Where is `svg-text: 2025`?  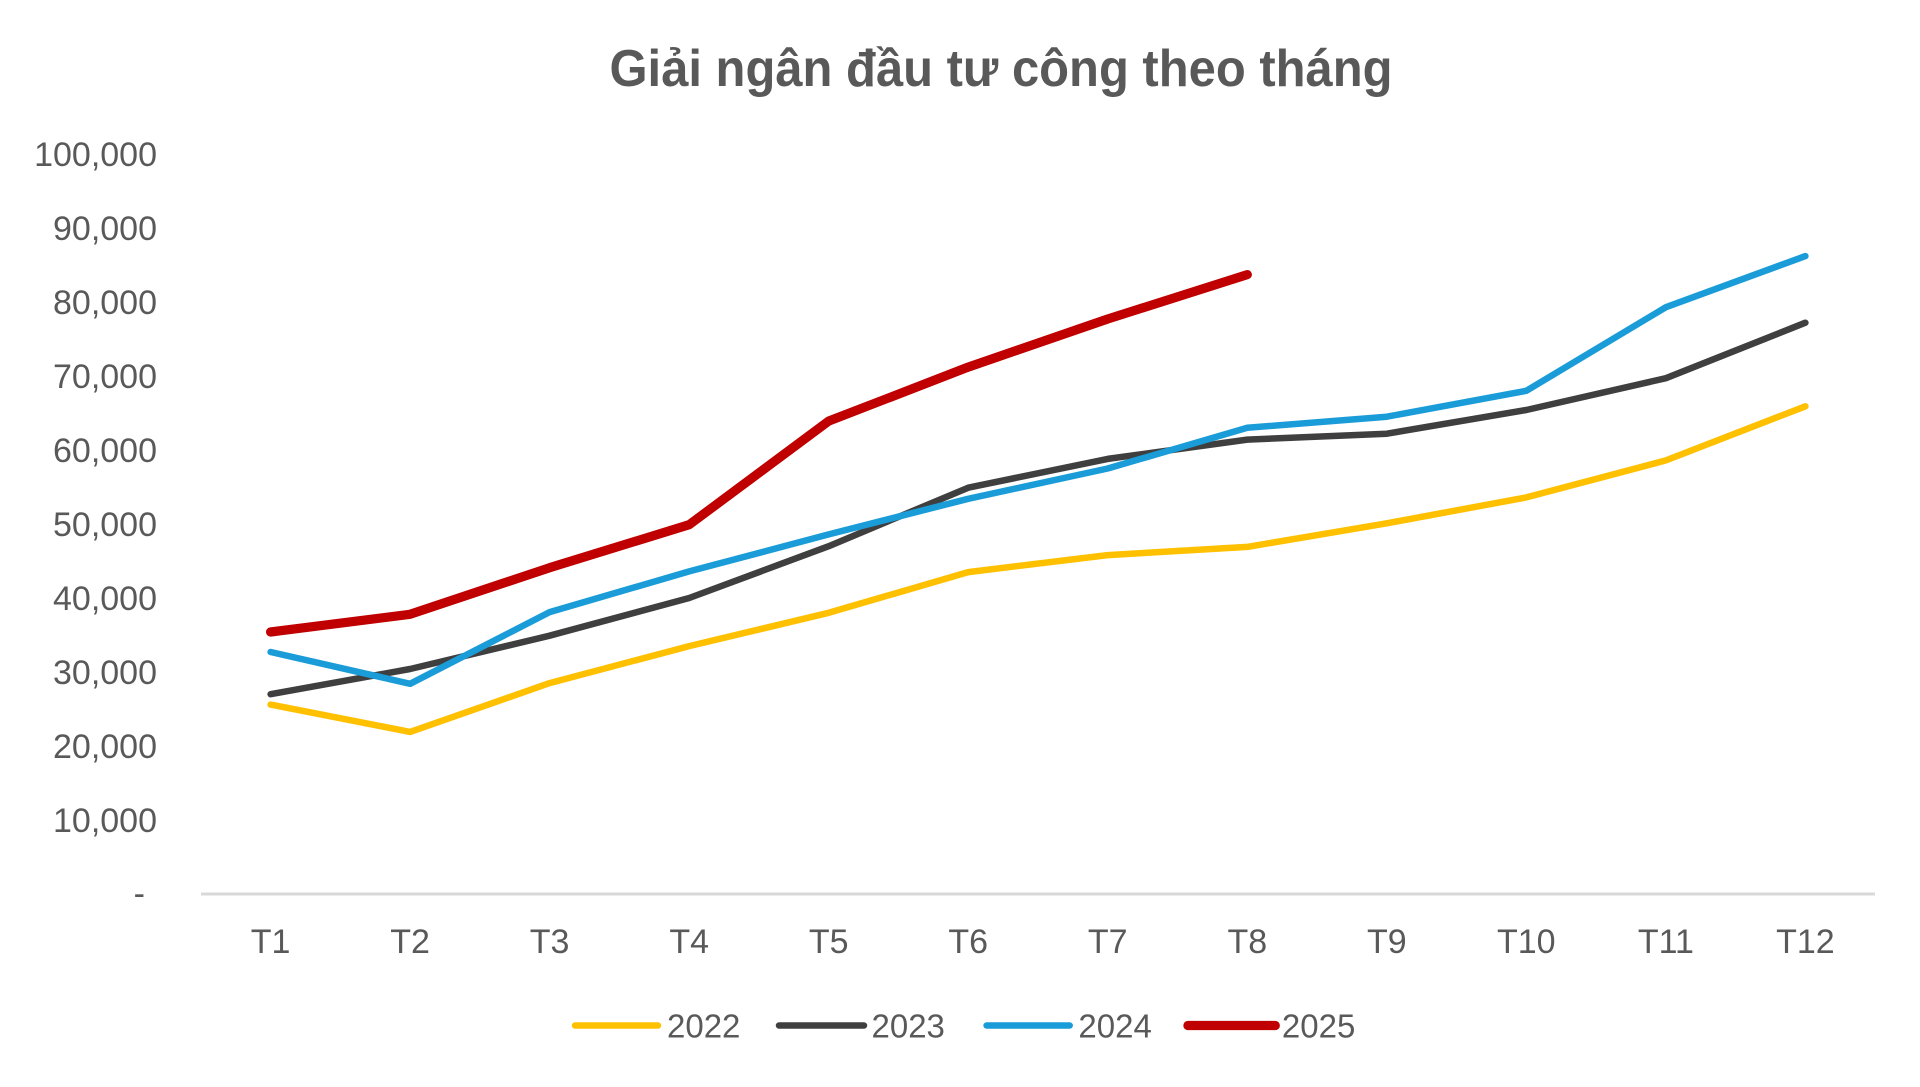
svg-text: 2025 is located at coordinates (1318, 1026).